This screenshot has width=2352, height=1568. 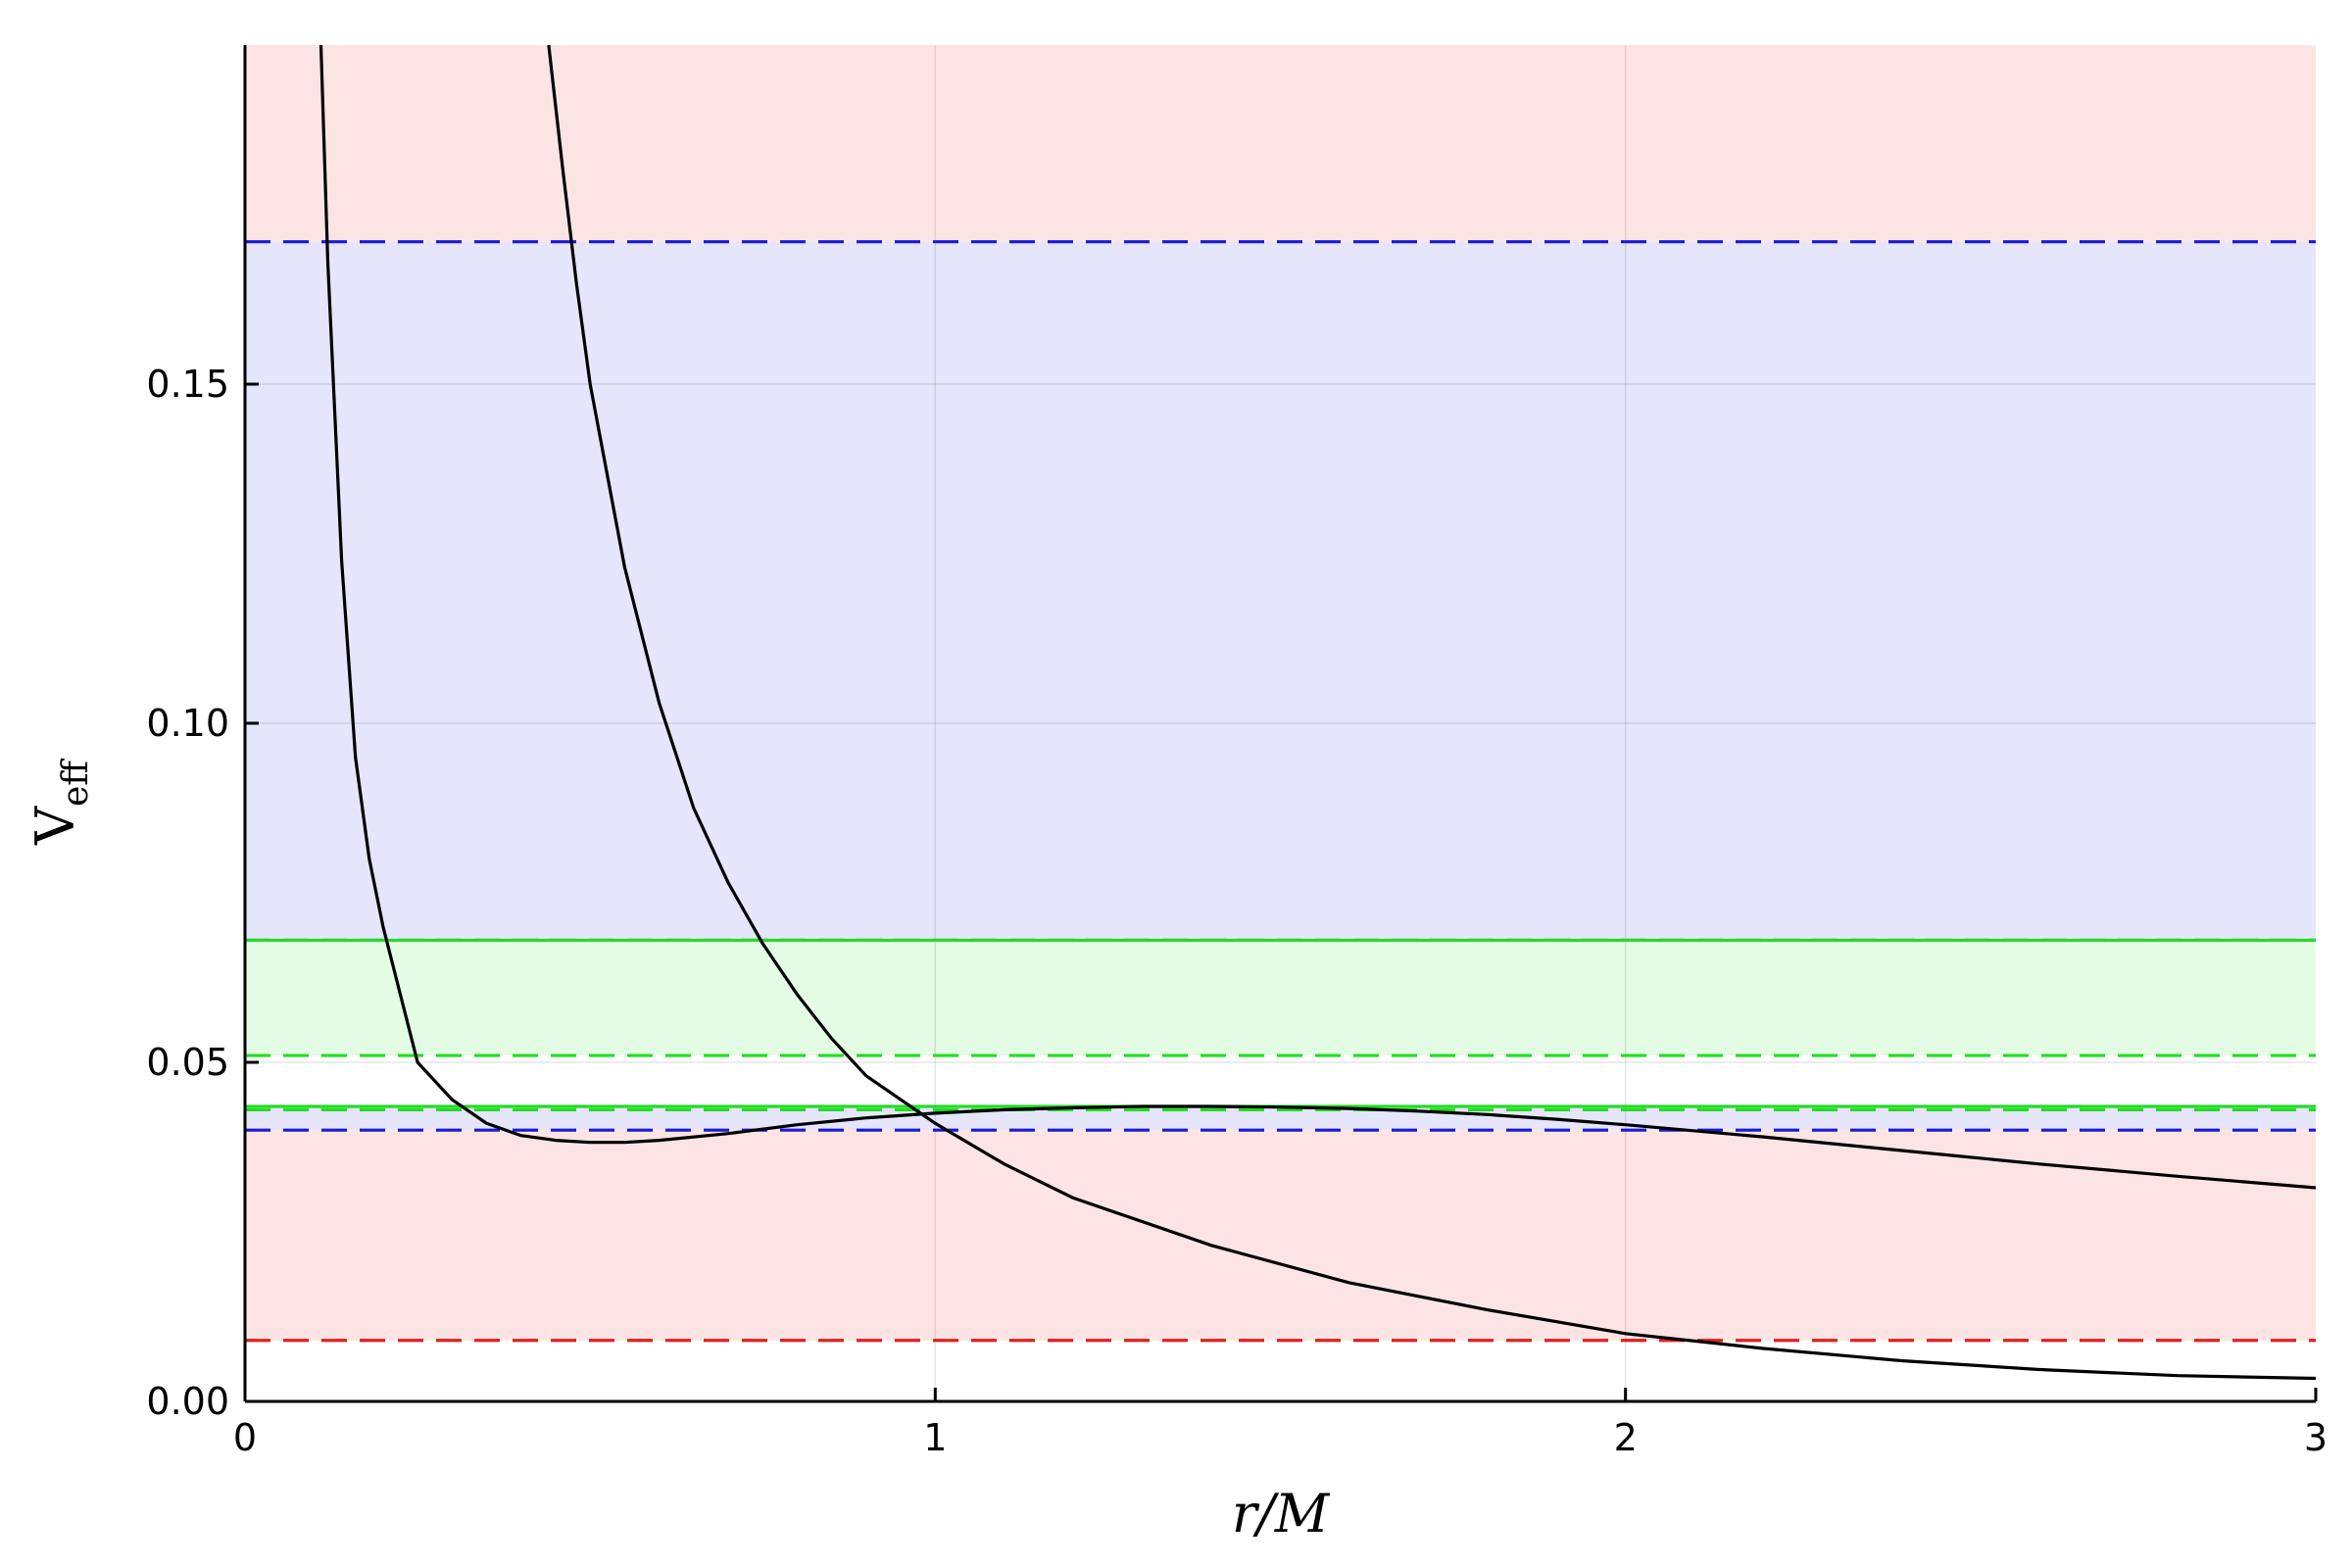 What do you see at coordinates (1626, 1437) in the screenshot?
I see `x-tick-label: 2` at bounding box center [1626, 1437].